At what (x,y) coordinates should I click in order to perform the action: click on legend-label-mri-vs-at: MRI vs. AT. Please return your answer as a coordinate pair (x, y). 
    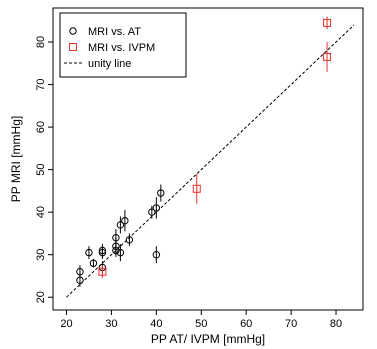
    Looking at the image, I should click on (114, 32).